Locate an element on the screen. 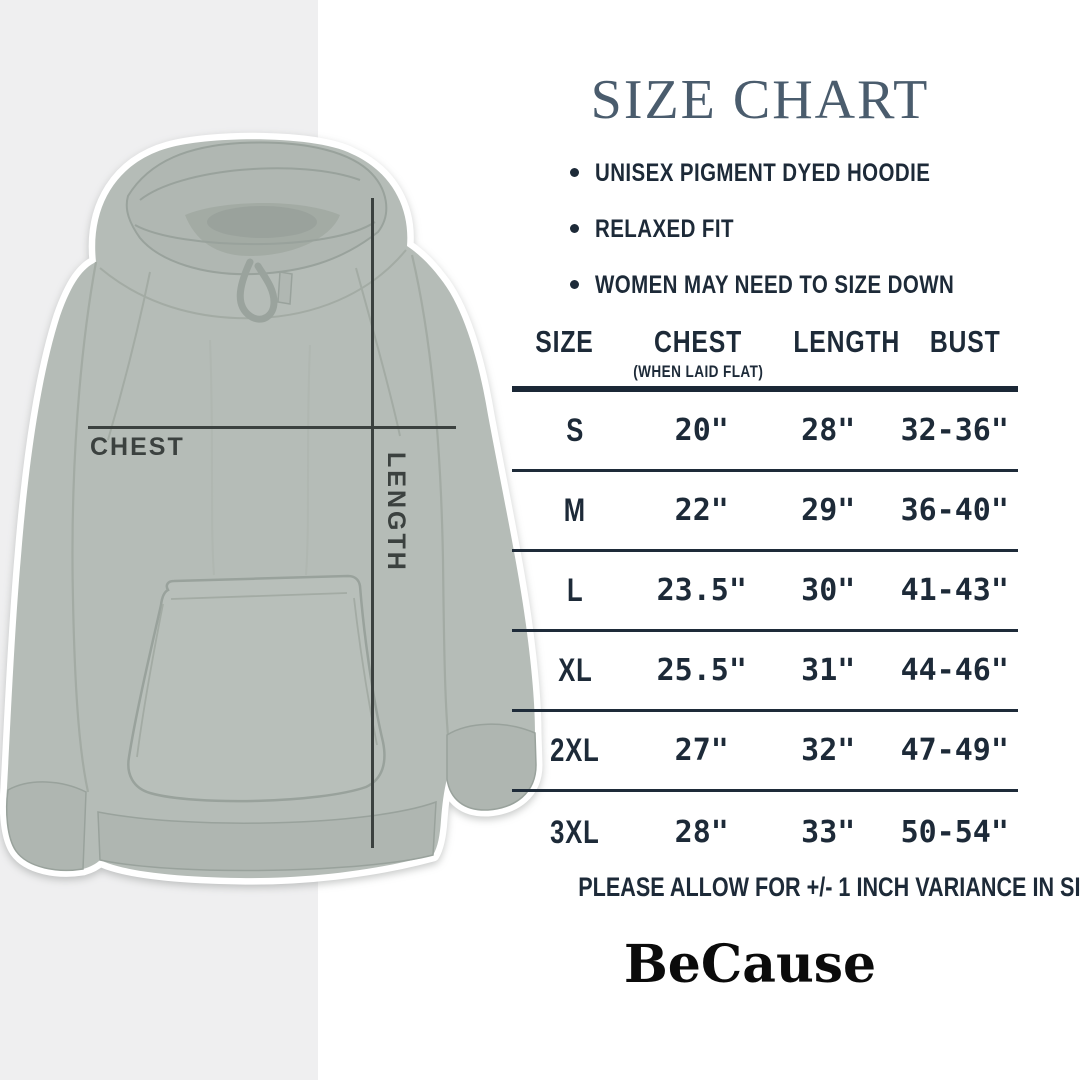  right-sleeve-seam is located at coordinates (430, 495).